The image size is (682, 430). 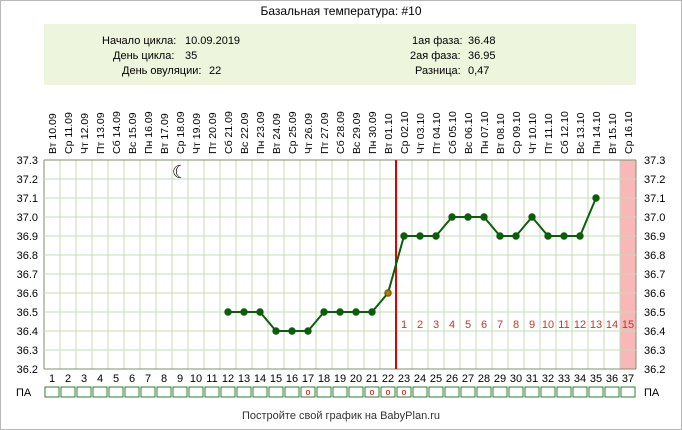 What do you see at coordinates (580, 379) in the screenshot?
I see `cycle-day-label: 34` at bounding box center [580, 379].